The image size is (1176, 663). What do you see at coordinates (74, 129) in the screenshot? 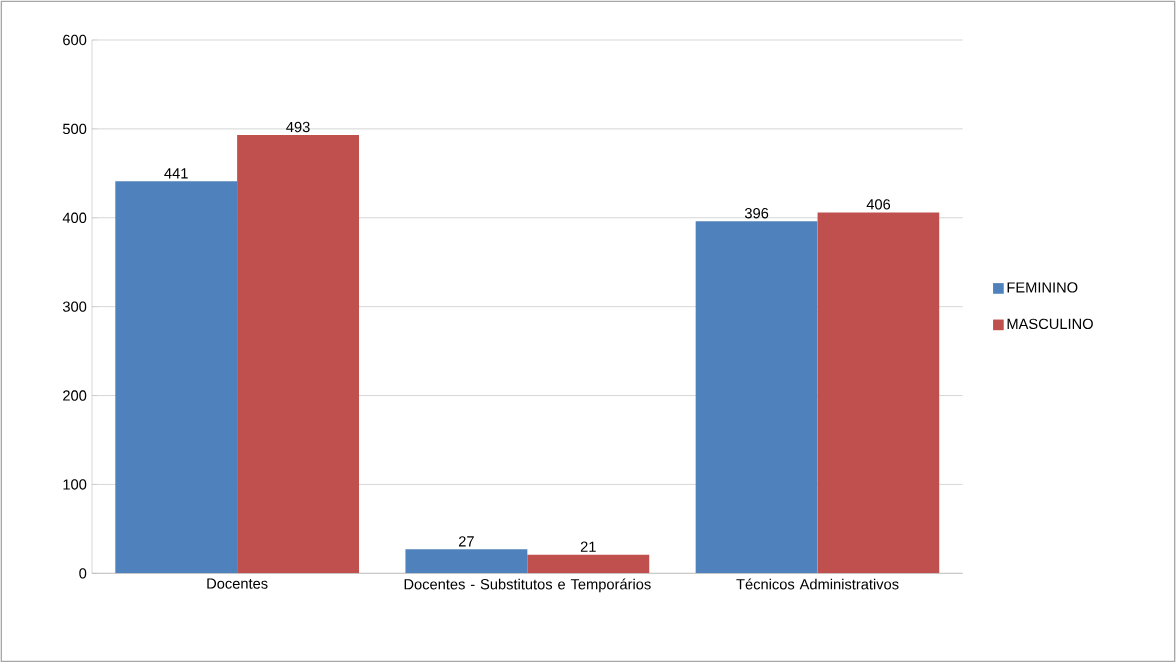
I see `y-tick-label: 500` at bounding box center [74, 129].